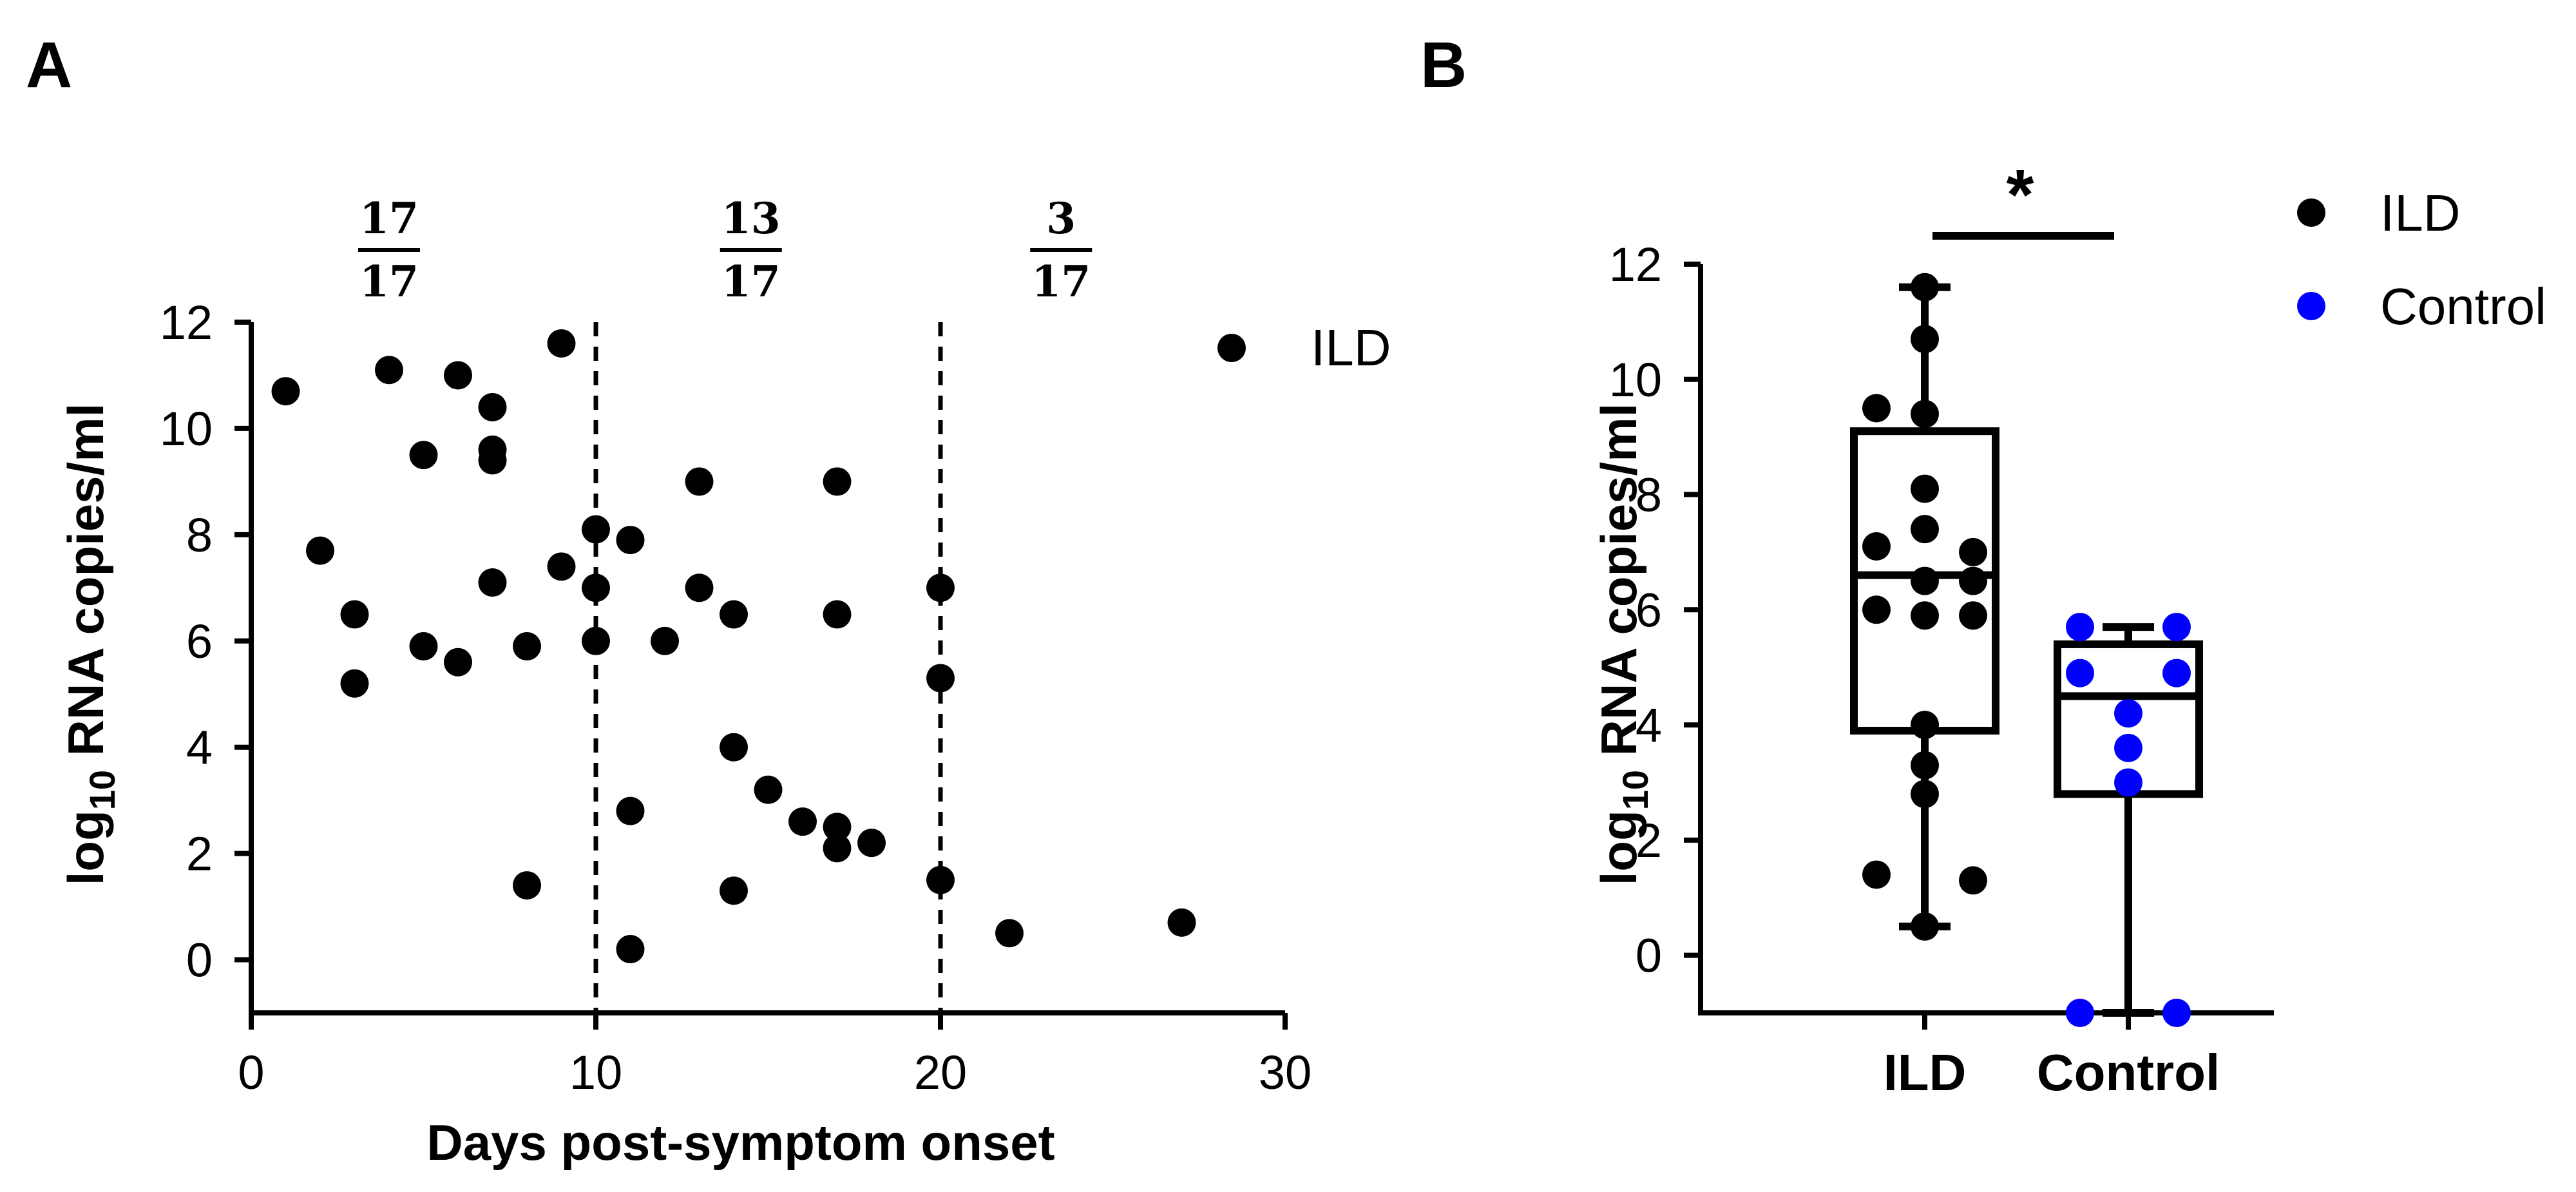  What do you see at coordinates (2463, 306) in the screenshot?
I see `legend-control-label: Control` at bounding box center [2463, 306].